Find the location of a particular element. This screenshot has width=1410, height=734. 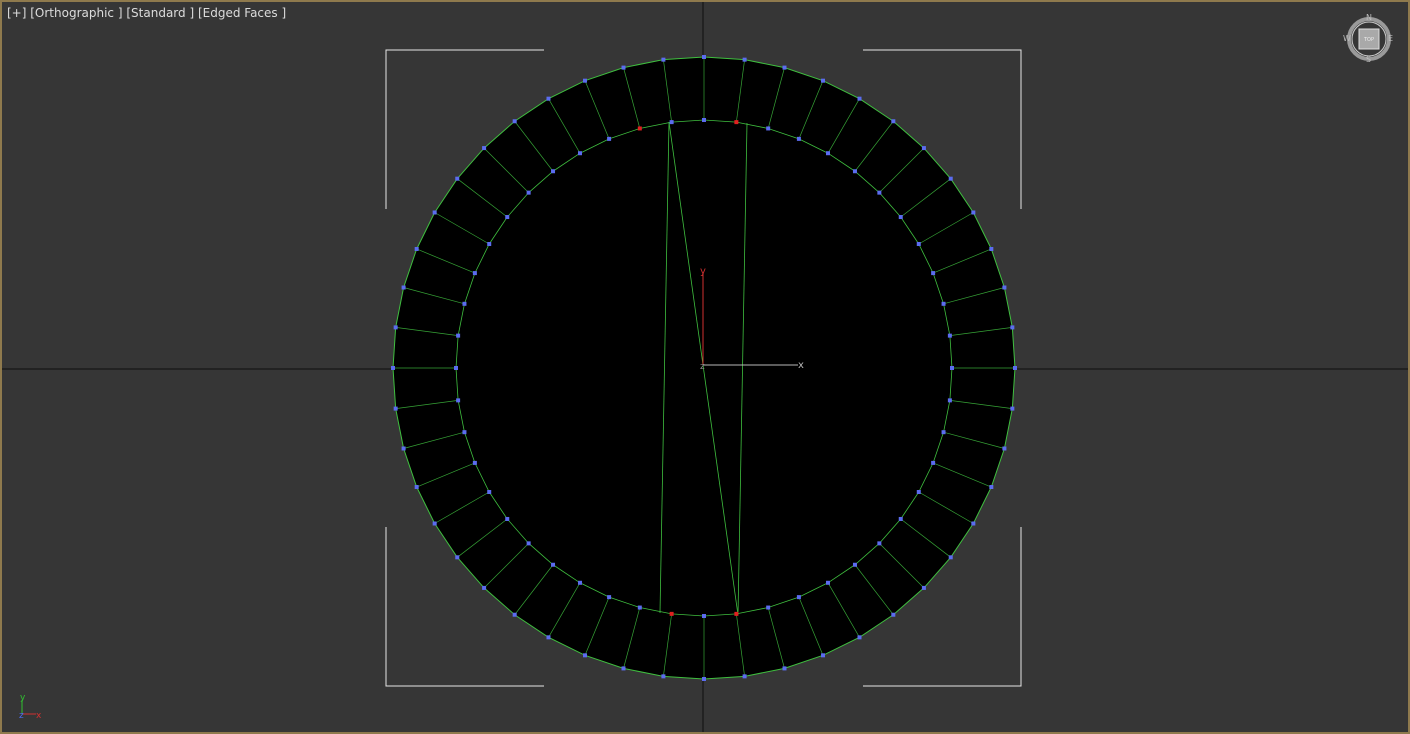

viewcube-compass-icon: TOP is located at coordinates (1369, 39).